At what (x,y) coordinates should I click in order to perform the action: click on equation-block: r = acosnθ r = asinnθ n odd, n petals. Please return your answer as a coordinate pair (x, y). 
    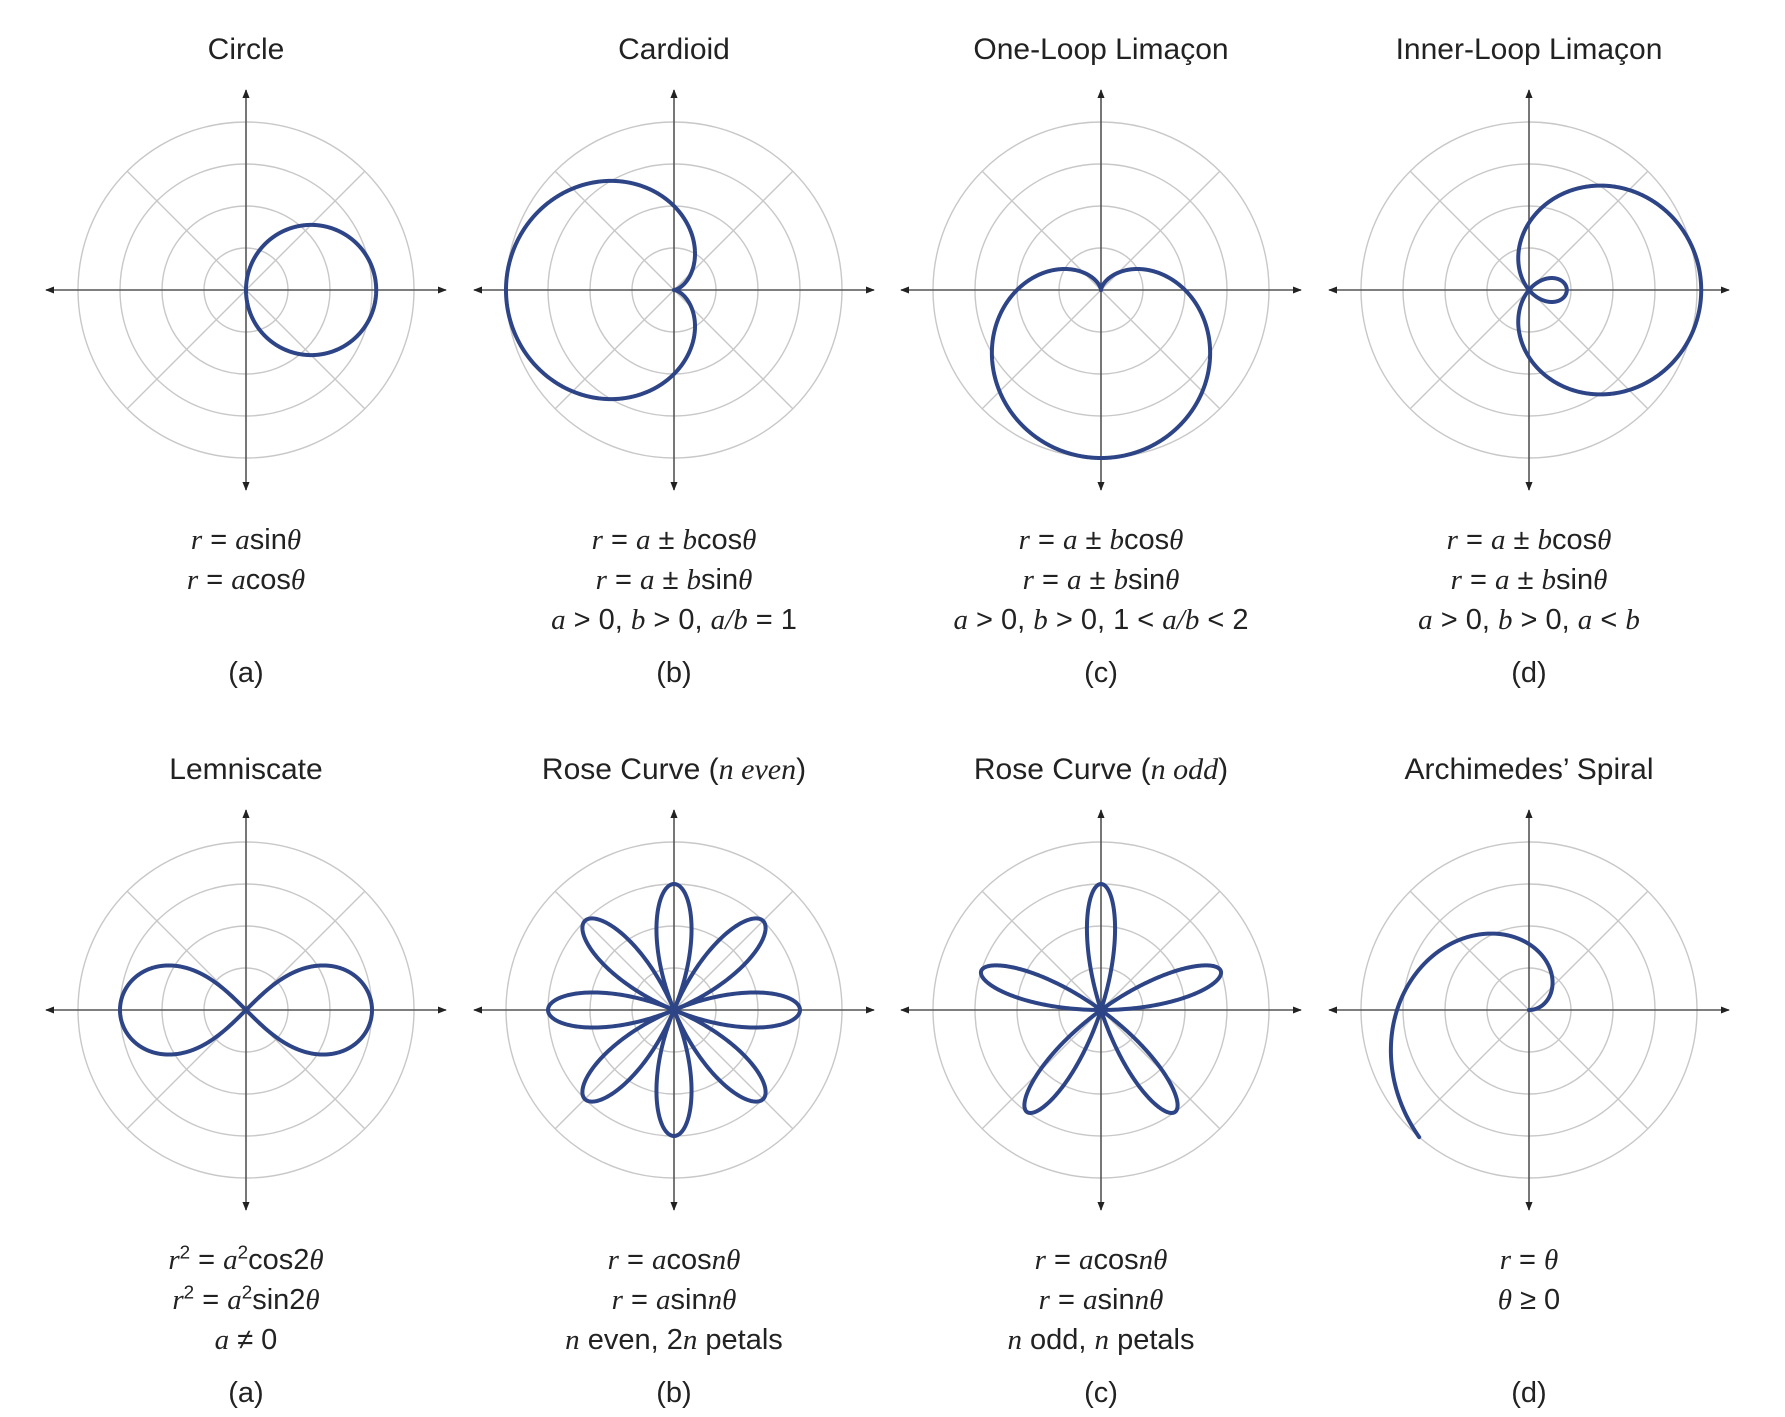
    Looking at the image, I should click on (1101, 1300).